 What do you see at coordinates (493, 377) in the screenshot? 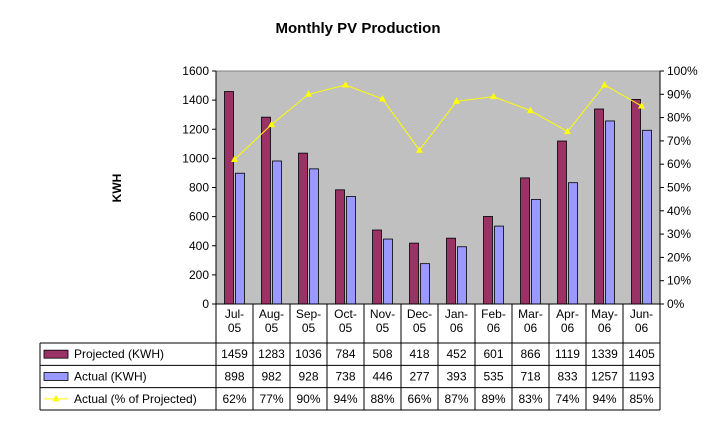
I see `table-value: 535` at bounding box center [493, 377].